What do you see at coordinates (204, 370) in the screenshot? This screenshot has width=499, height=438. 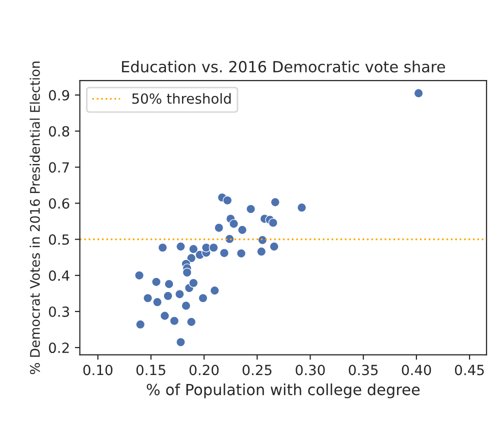 I see `x-tick-label: 0.20` at bounding box center [204, 370].